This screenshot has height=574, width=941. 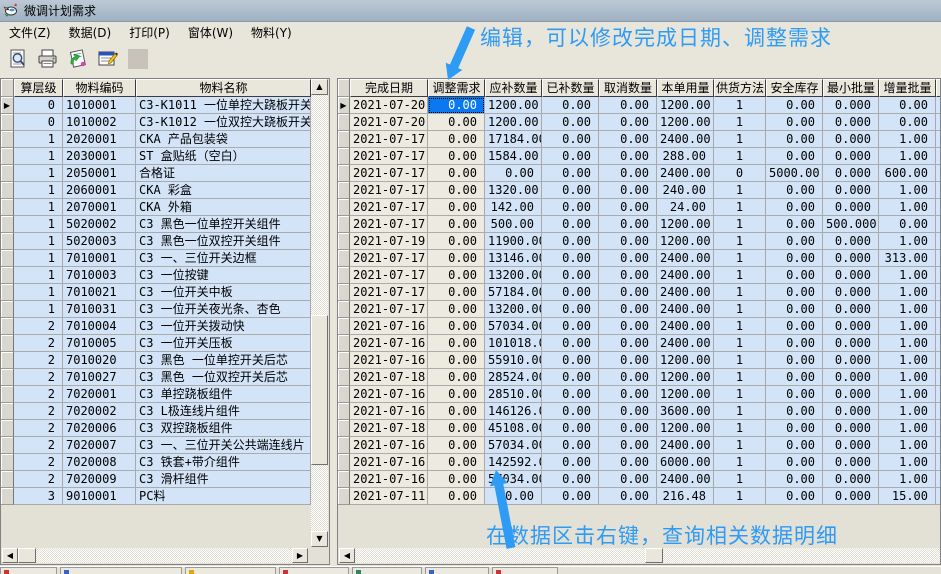 What do you see at coordinates (389, 445) in the screenshot?
I see `cell: 2021-07-16` at bounding box center [389, 445].